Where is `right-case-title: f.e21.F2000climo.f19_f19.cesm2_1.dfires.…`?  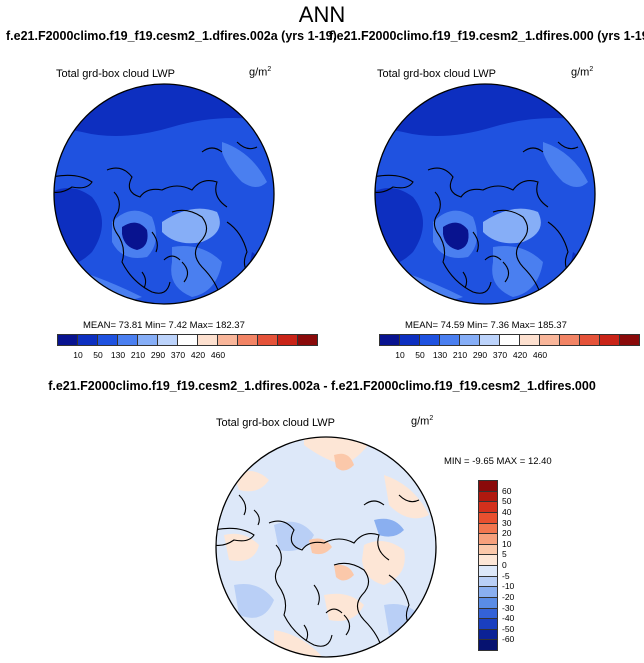
right-case-title: f.e21.F2000climo.f19_f19.cesm2_1.dfires.… is located at coordinates (486, 36).